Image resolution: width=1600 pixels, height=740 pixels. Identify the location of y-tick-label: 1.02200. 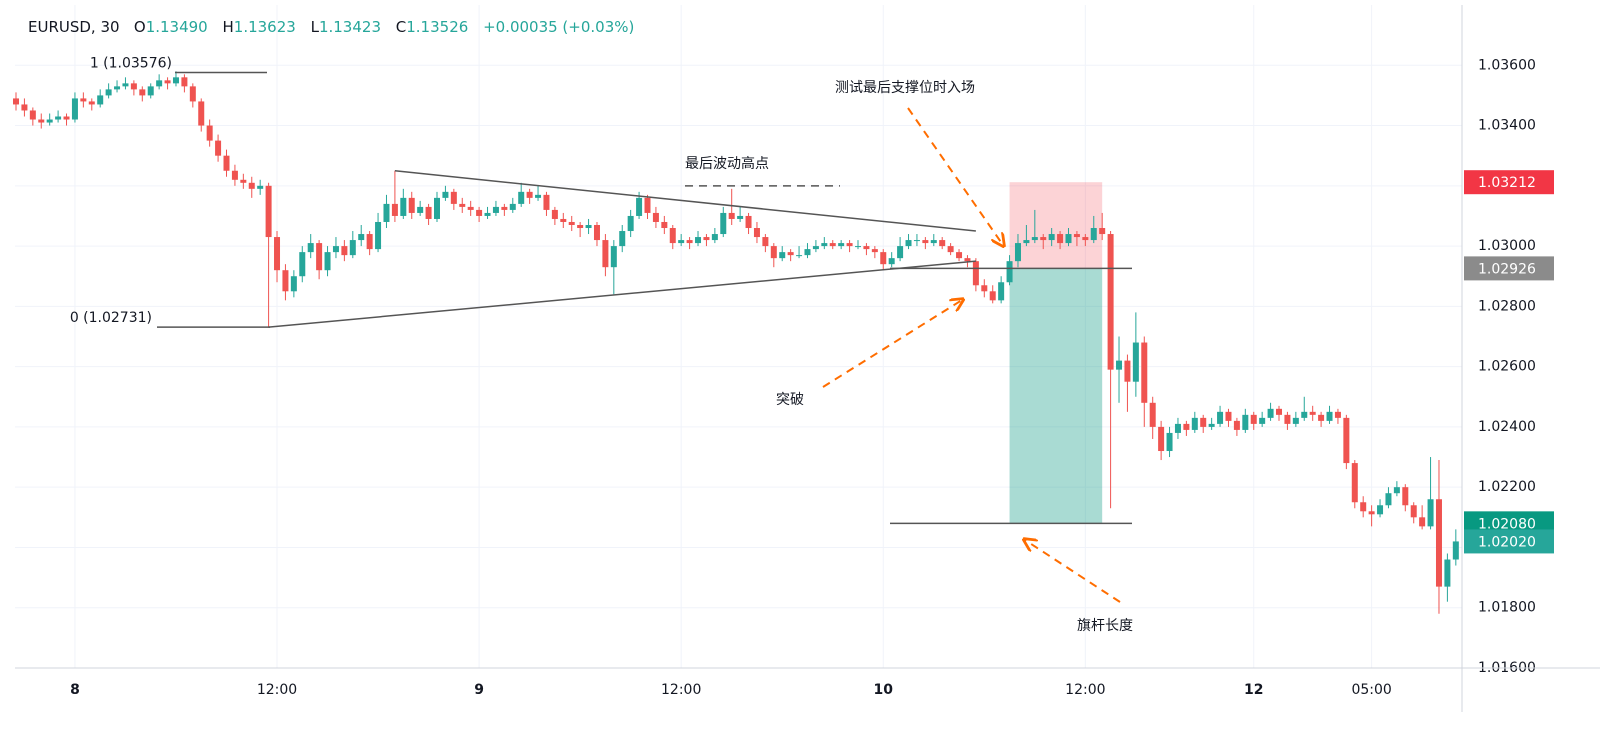
(1507, 487).